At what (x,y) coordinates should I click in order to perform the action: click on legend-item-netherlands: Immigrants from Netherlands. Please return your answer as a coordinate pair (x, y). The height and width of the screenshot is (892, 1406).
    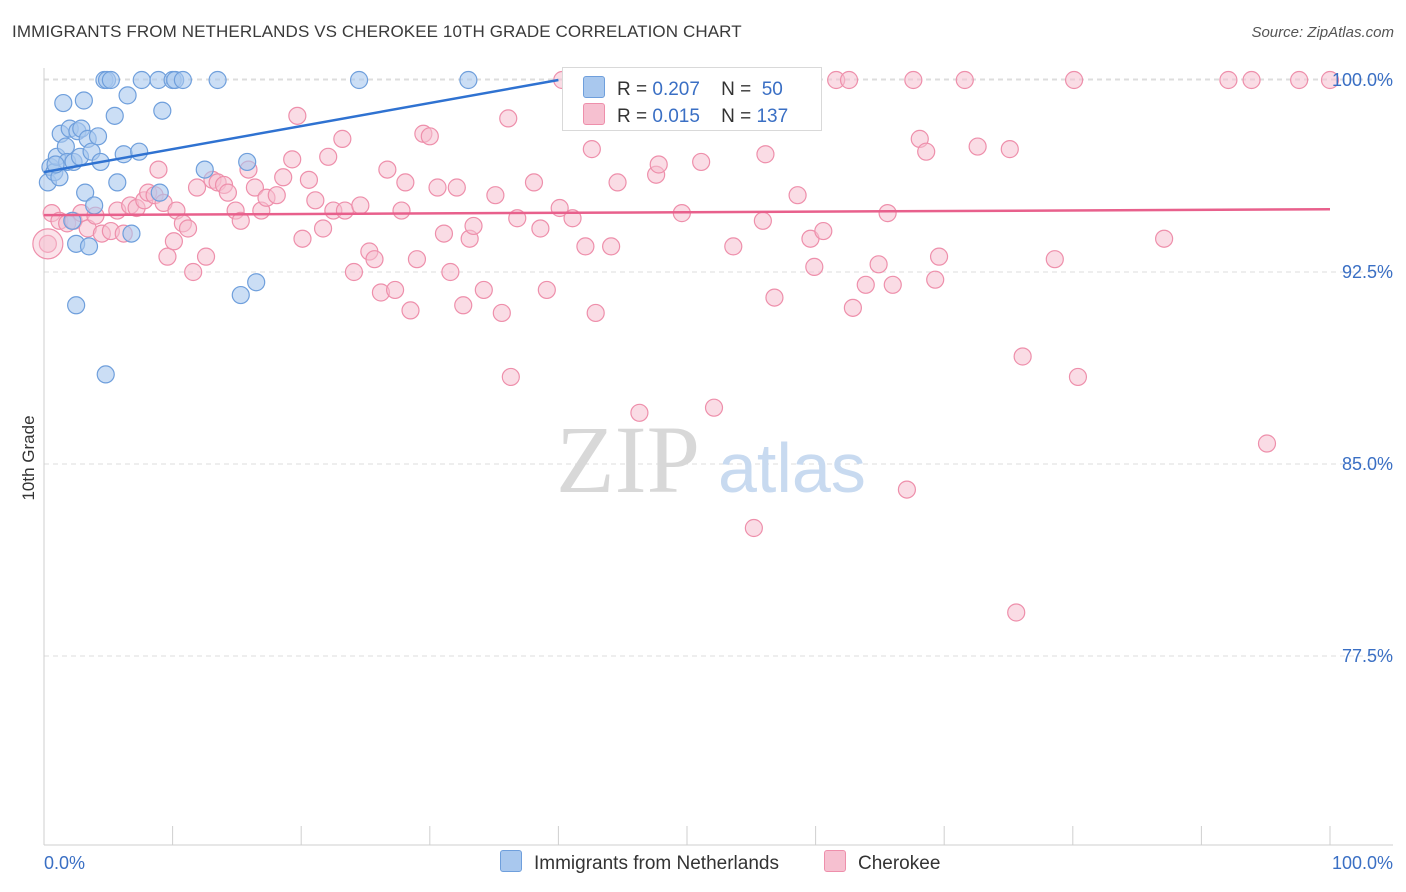
    Looking at the image, I should click on (639, 862).